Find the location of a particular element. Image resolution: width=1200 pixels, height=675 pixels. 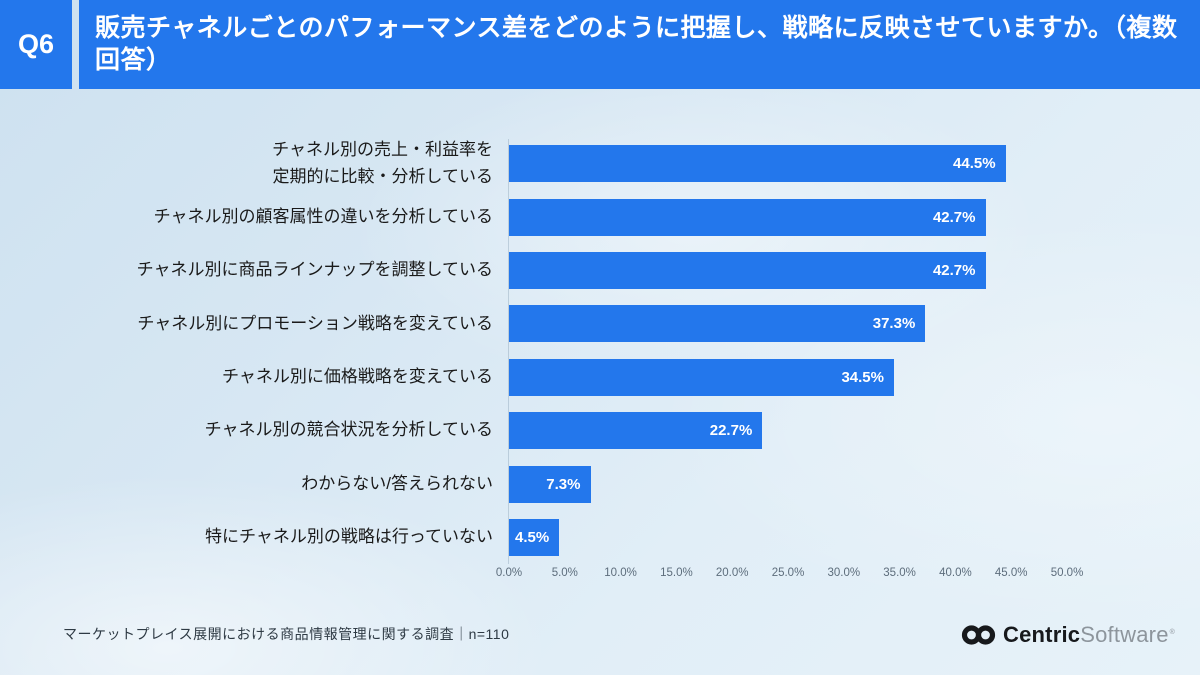

x-axis-tick-label: 40.0% is located at coordinates (955, 573).